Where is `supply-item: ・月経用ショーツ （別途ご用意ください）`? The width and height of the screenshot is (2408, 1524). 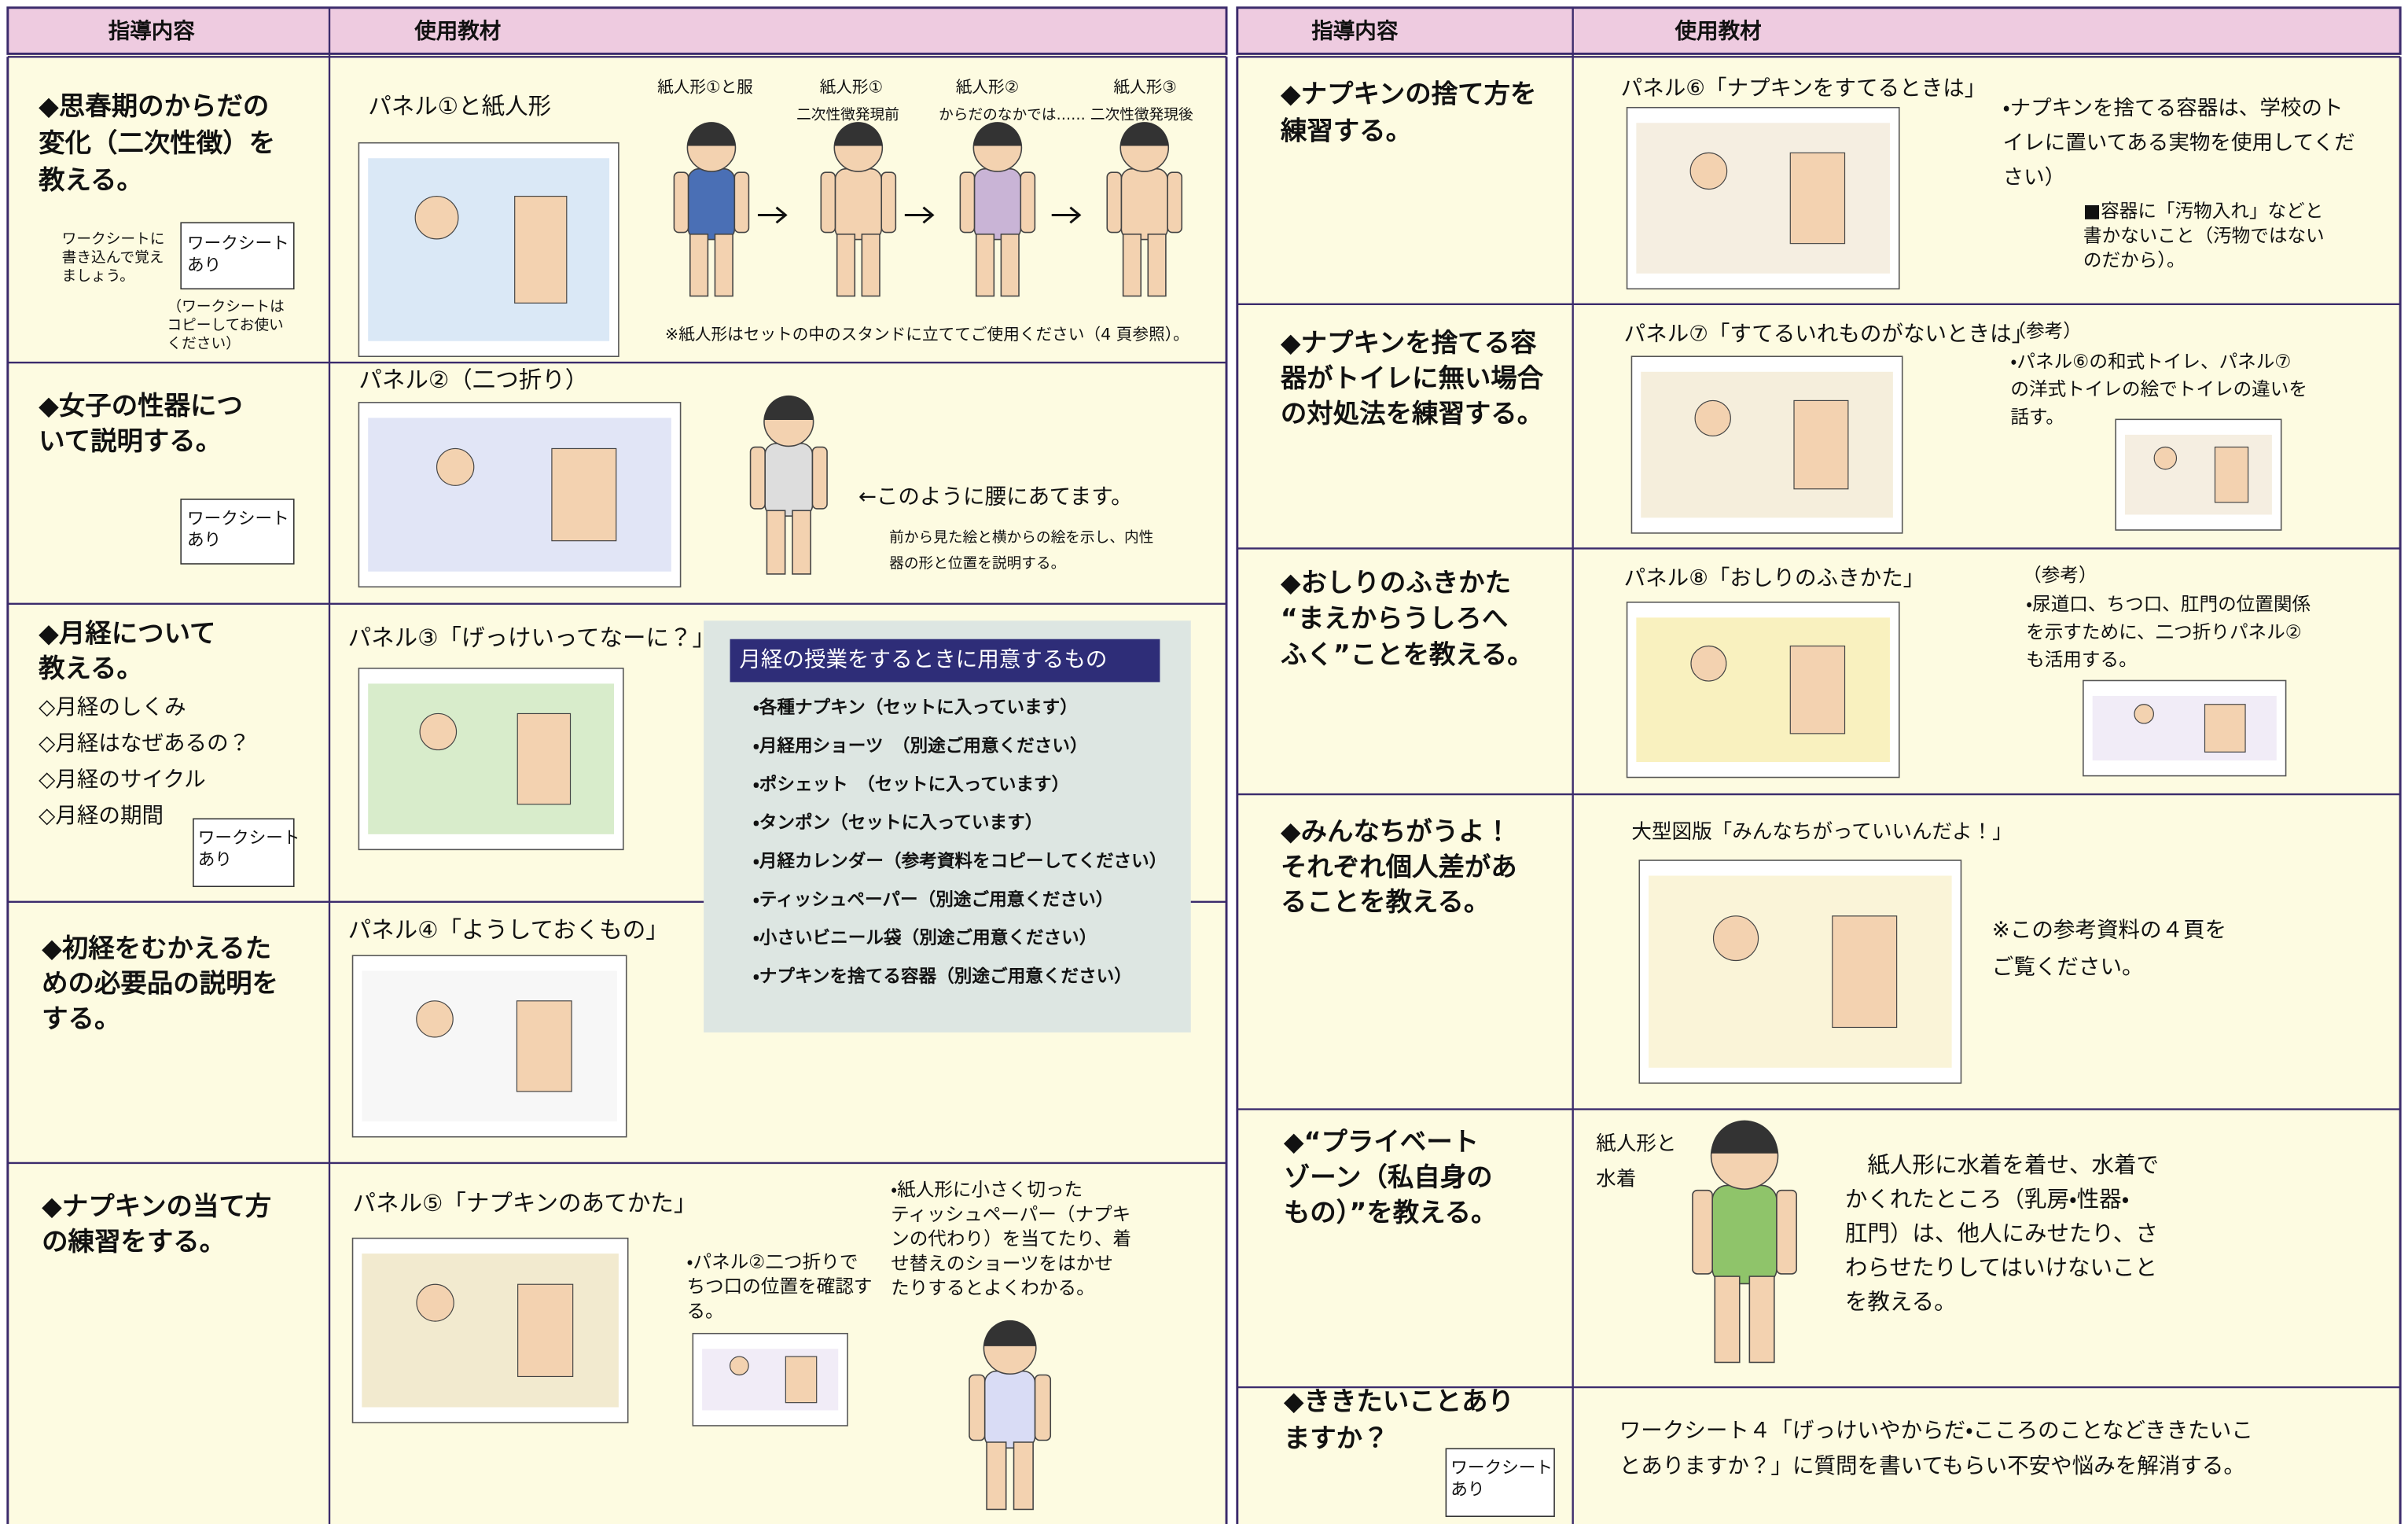 supply-item: ・月経用ショーツ （別途ご用意ください） is located at coordinates (921, 745).